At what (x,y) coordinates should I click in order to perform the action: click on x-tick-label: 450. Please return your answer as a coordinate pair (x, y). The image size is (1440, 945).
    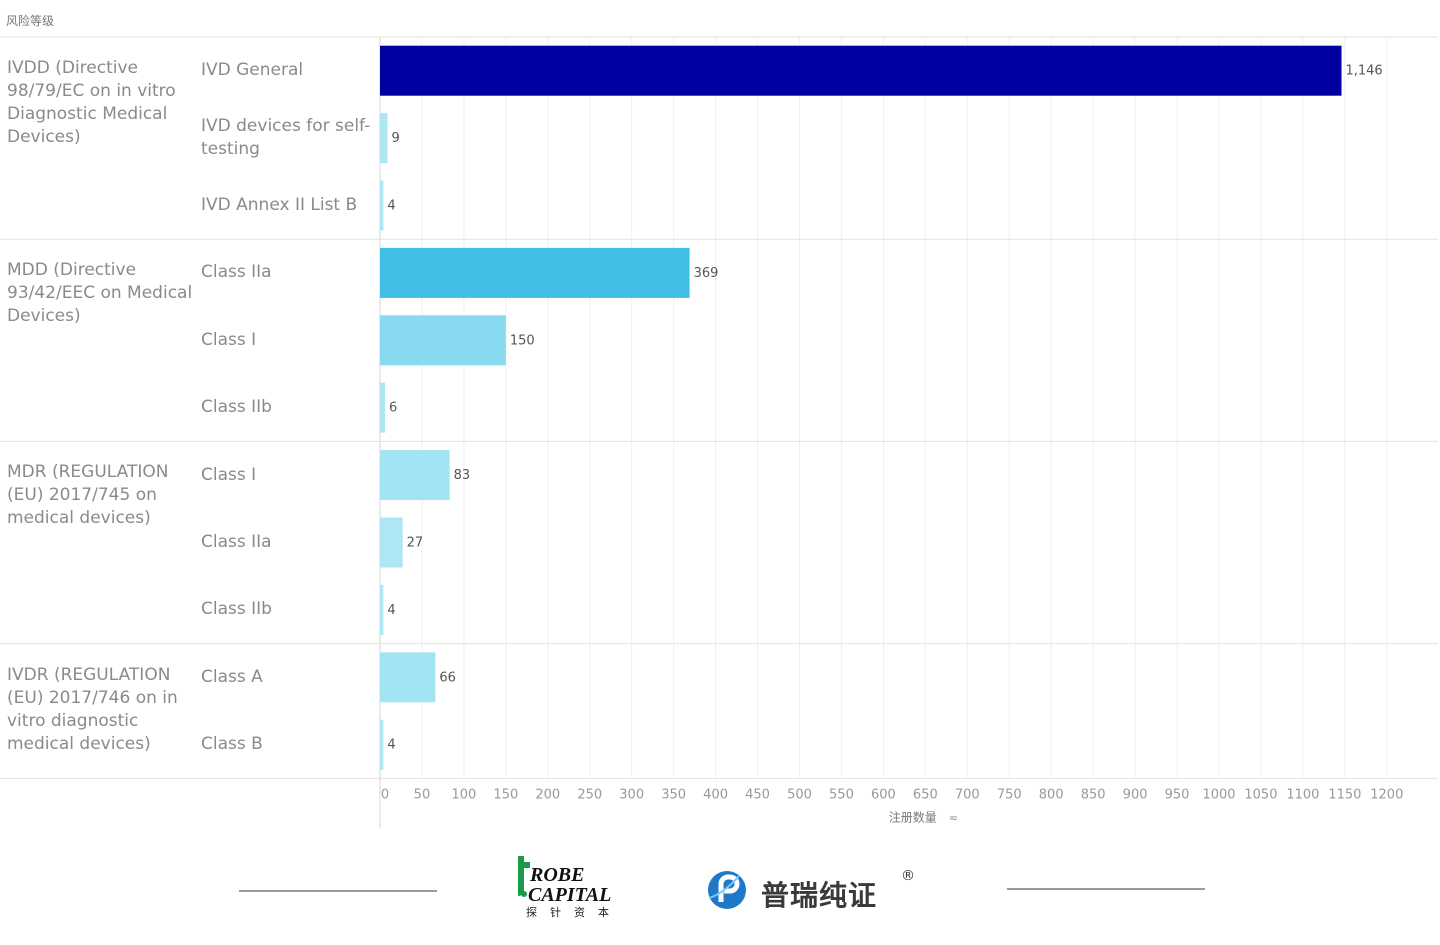
    Looking at the image, I should click on (757, 794).